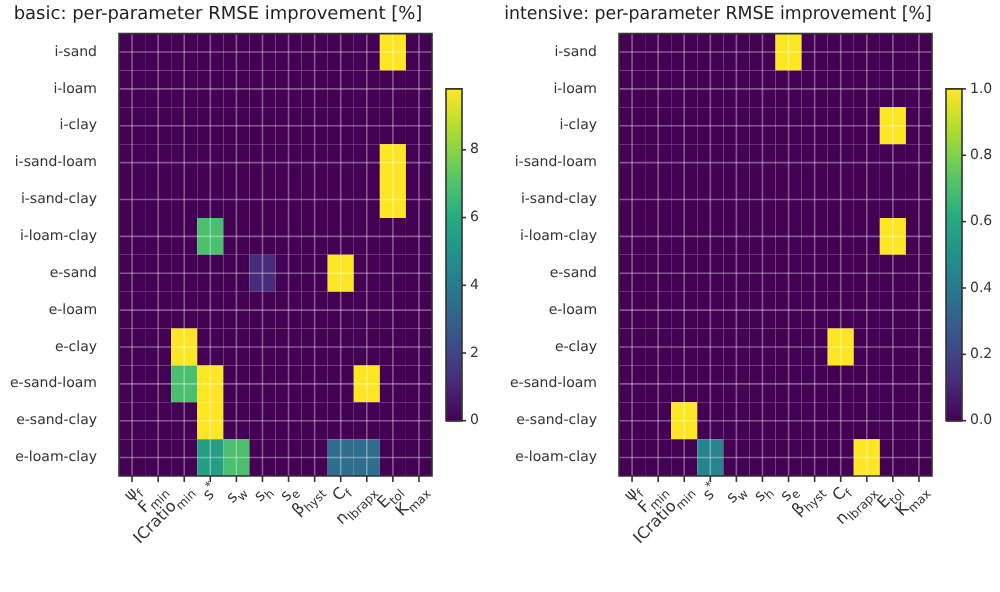  Describe the element at coordinates (718, 15) in the screenshot. I see `chart-title: intensive: per-parameter RMSE improvement [%]` at that location.